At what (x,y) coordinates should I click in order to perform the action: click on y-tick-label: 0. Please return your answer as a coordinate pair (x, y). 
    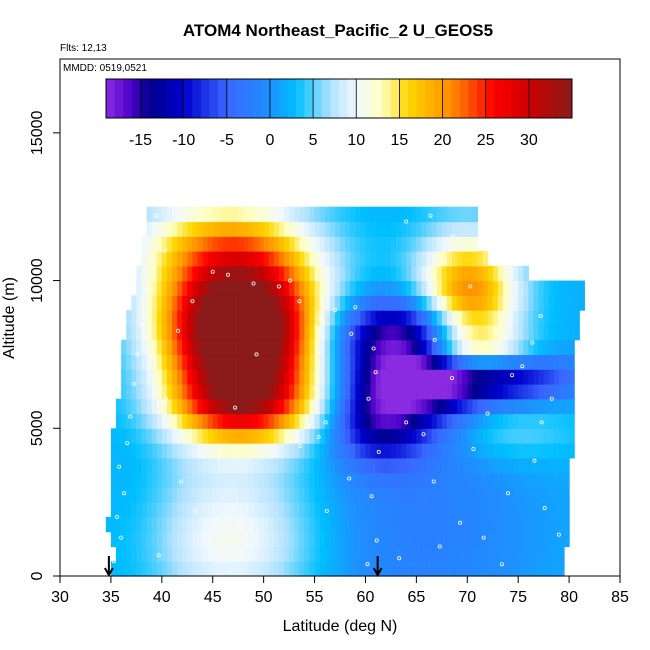
    Looking at the image, I should click on (37, 575).